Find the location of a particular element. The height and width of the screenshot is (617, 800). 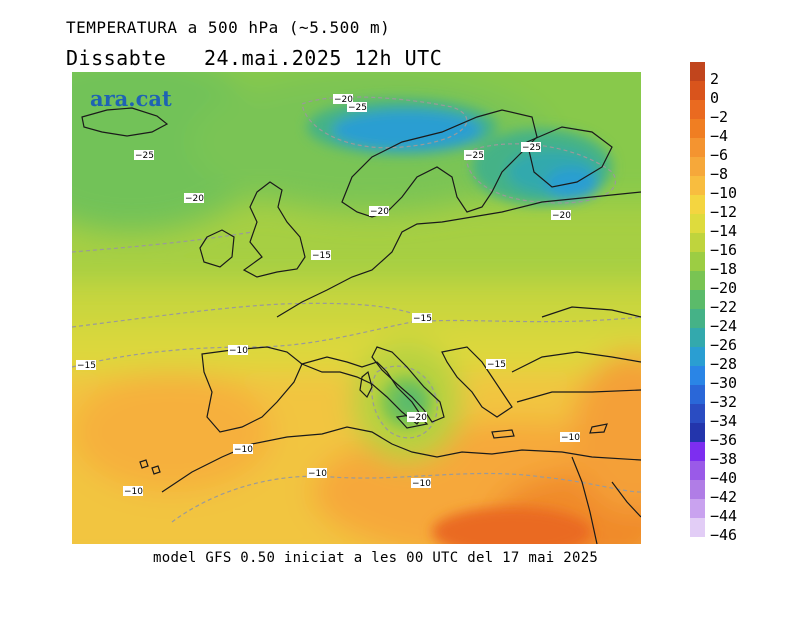

legend-label: 0 is located at coordinates (715, 98).